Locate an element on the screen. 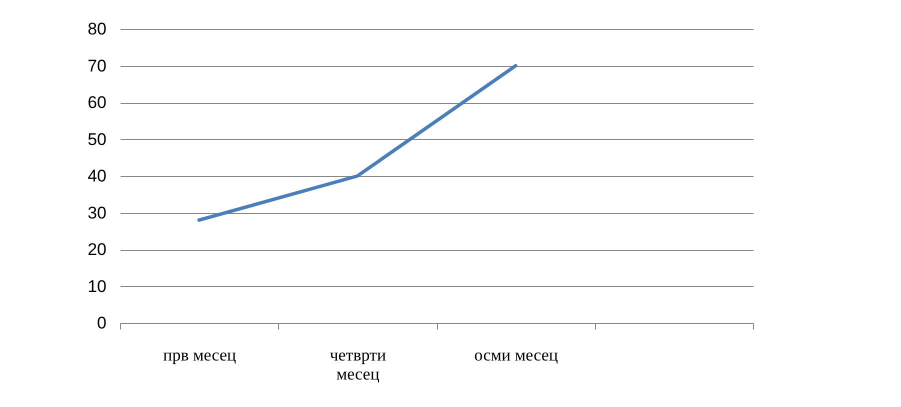  x-tick-label: прв месец is located at coordinates (199, 355).